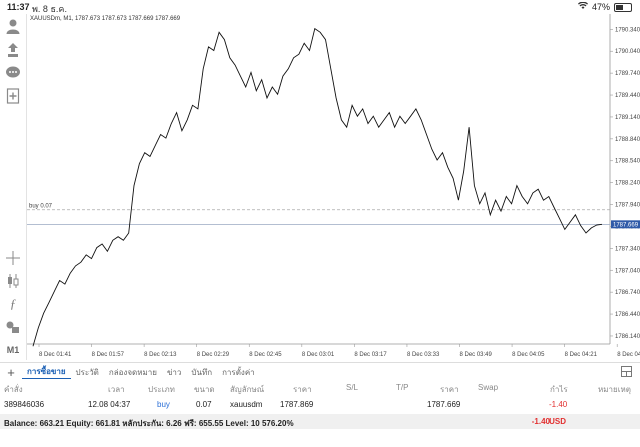 Image resolution: width=640 pixels, height=447 pixels. What do you see at coordinates (13, 281) in the screenshot?
I see `candles-icon` at bounding box center [13, 281].